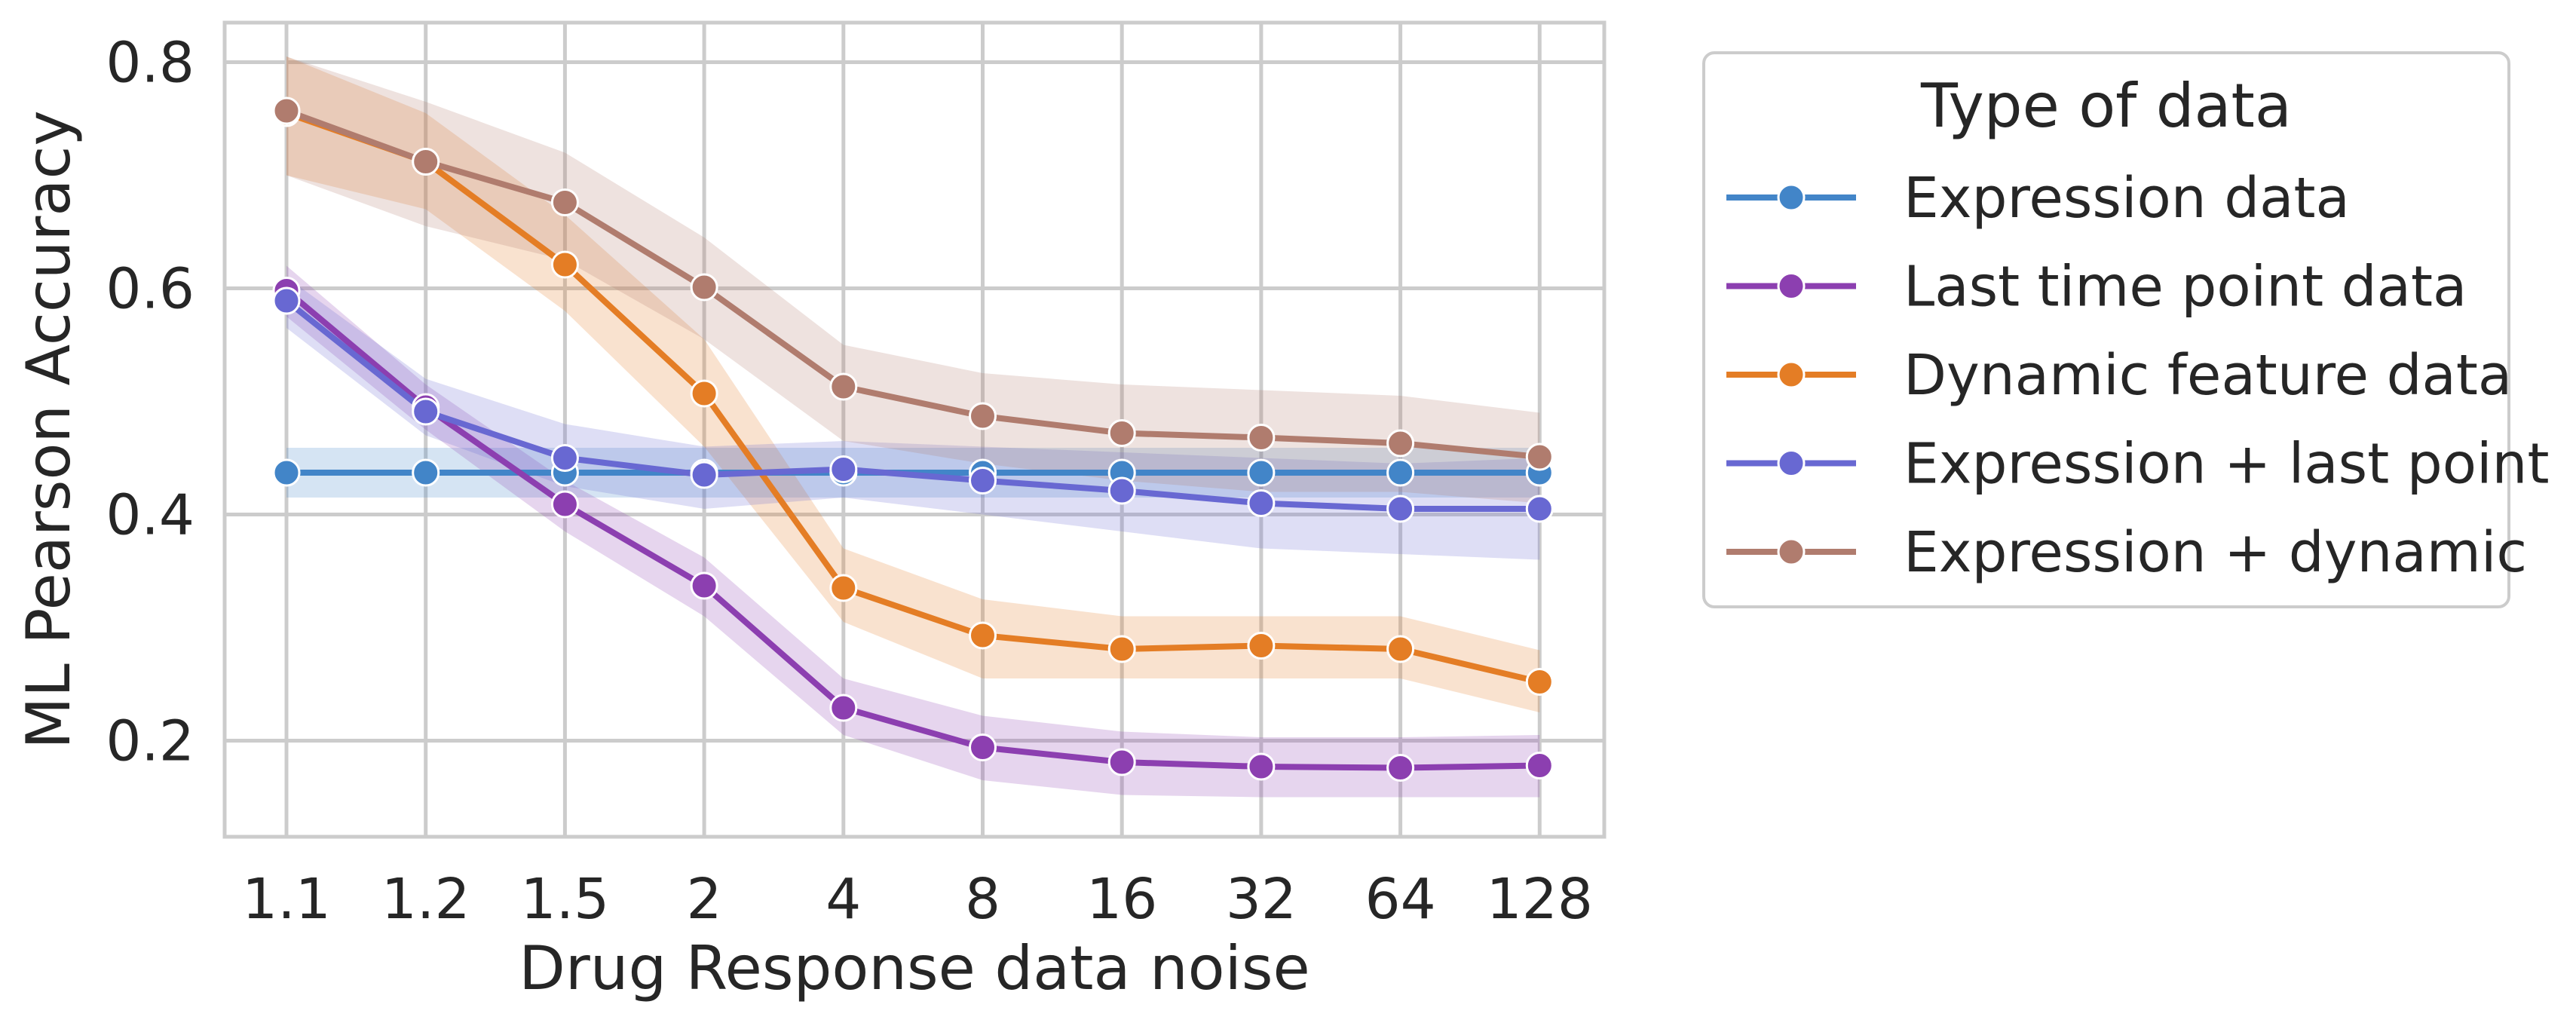 Image resolution: width=2576 pixels, height=1029 pixels. Describe the element at coordinates (912, 405) in the screenshot. I see `line-expression-last-point` at that location.